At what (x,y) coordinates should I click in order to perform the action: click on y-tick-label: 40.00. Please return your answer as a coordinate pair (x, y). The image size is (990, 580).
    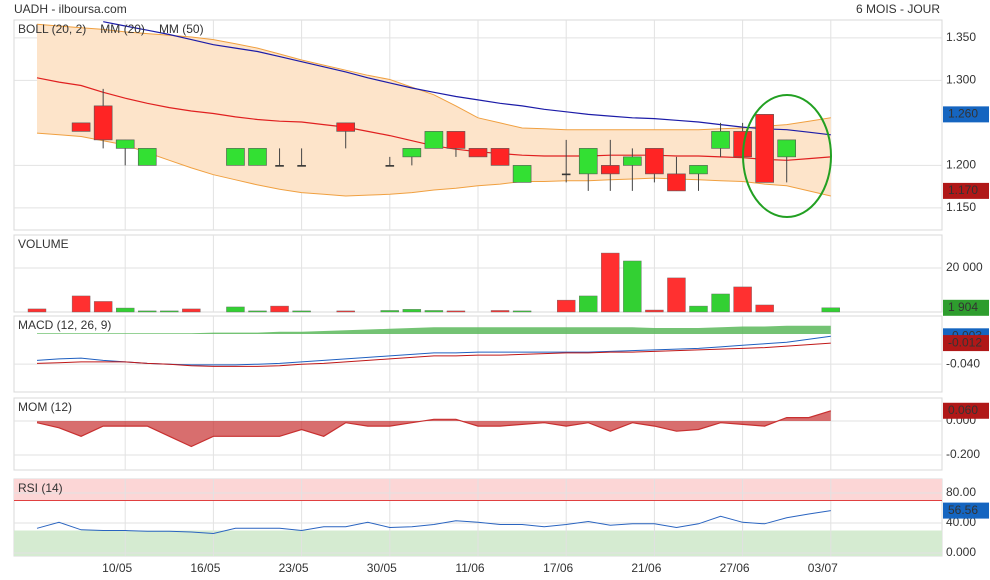
    Looking at the image, I should click on (961, 522).